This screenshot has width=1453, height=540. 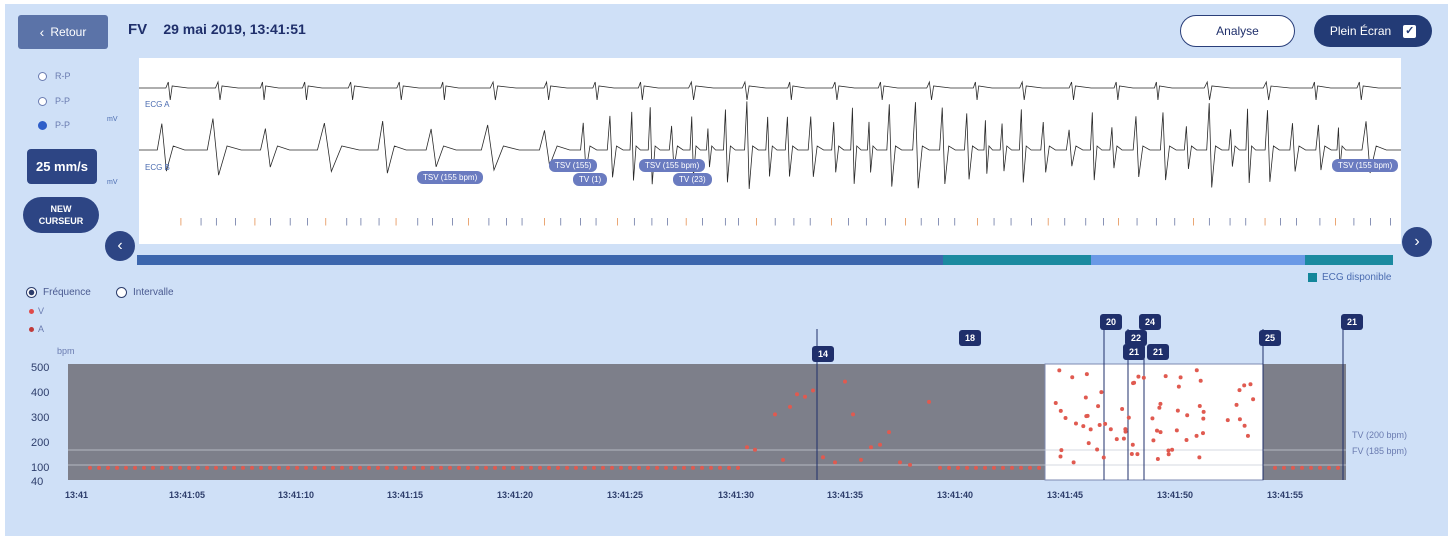 I want to click on cursor-line-1: NEW, so click(x=61, y=209).